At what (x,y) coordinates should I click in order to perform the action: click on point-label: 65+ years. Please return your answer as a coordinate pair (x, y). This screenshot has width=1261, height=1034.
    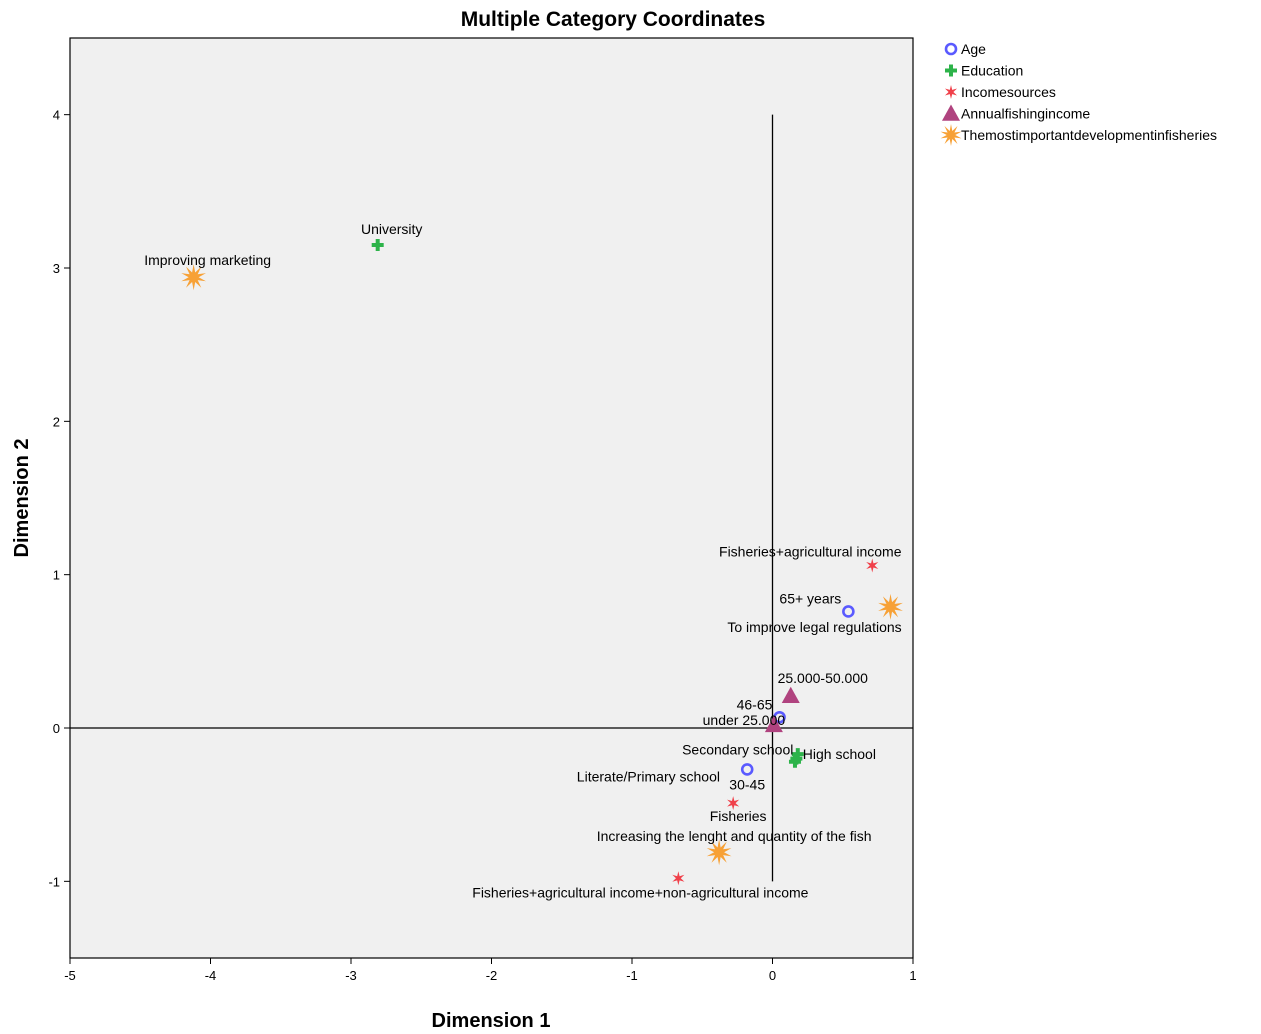
    Looking at the image, I should click on (810, 598).